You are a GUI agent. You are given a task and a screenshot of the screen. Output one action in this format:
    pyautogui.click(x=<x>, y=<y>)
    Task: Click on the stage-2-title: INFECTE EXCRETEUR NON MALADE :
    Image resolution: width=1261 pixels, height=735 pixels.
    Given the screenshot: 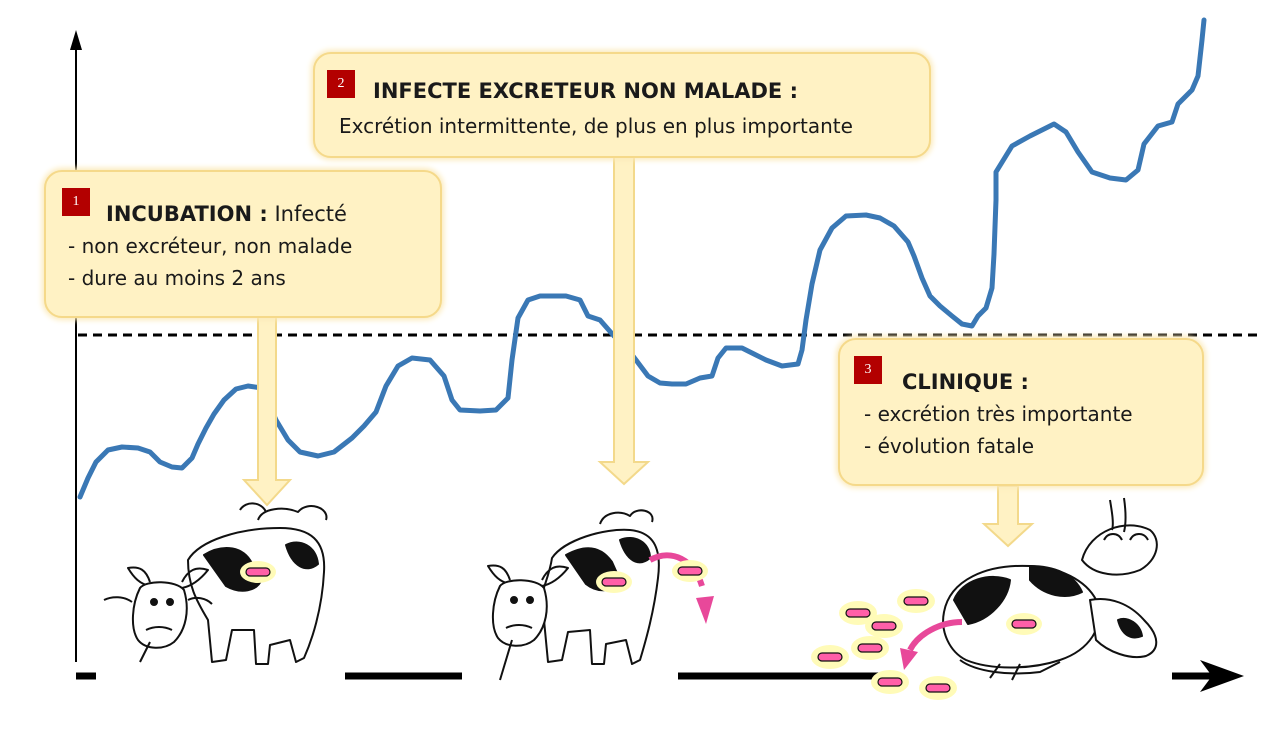 What is the action you would take?
    pyautogui.click(x=585, y=91)
    